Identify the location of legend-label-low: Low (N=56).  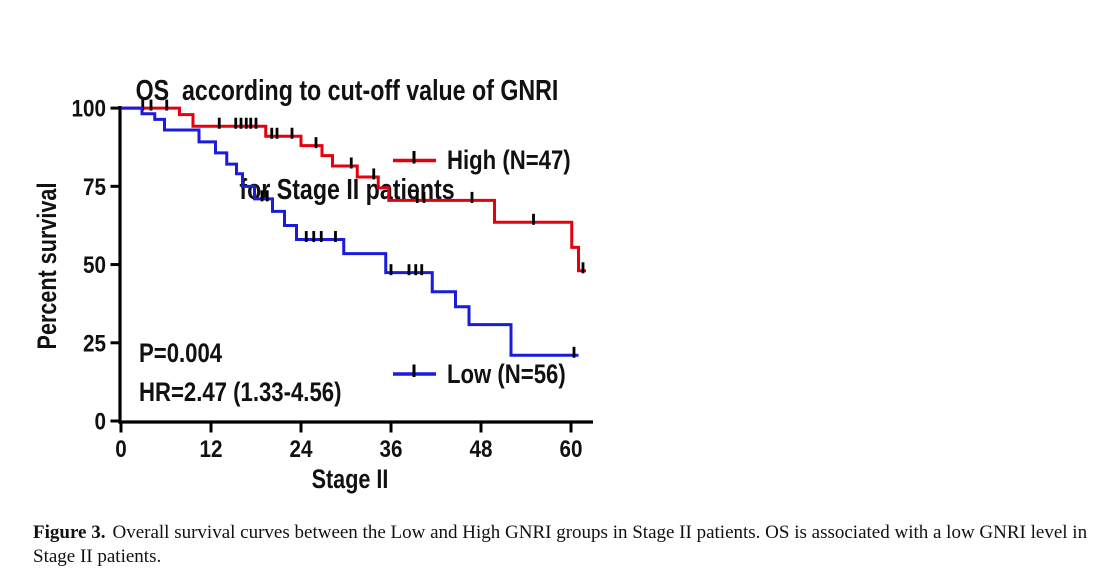
(506, 374).